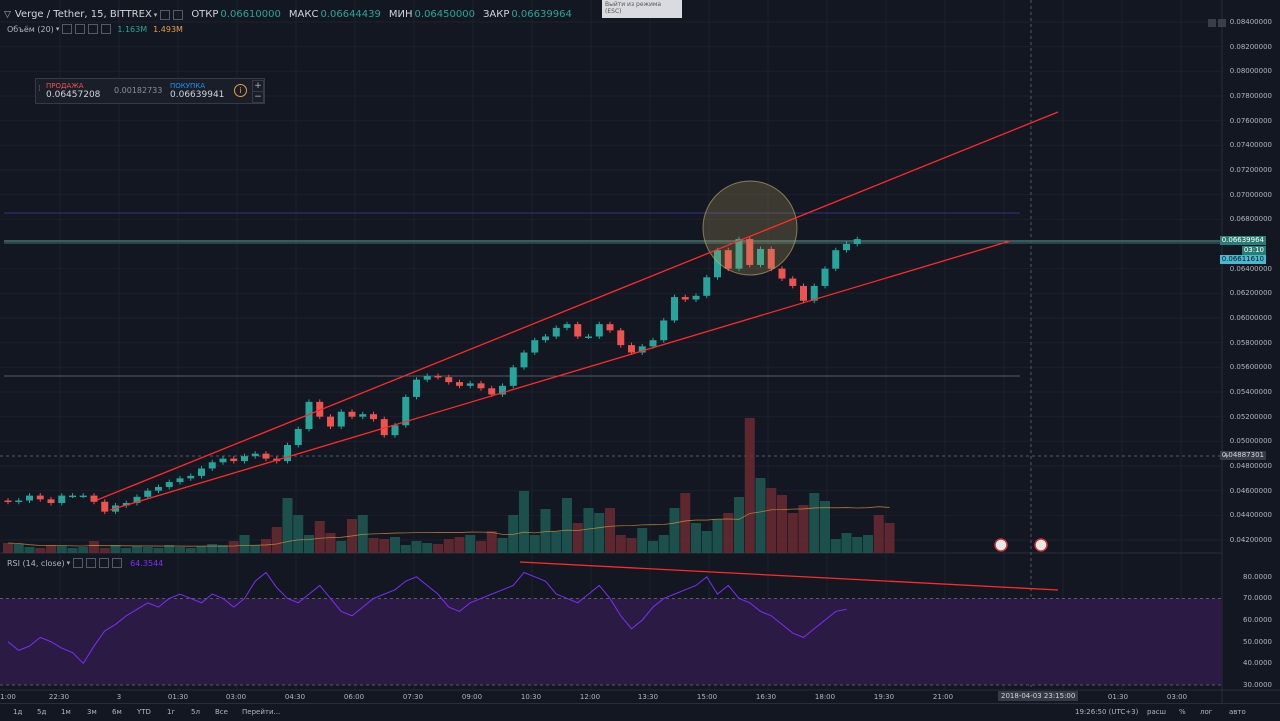  What do you see at coordinates (707, 697) in the screenshot?
I see `time-tick-label: 15:00` at bounding box center [707, 697].